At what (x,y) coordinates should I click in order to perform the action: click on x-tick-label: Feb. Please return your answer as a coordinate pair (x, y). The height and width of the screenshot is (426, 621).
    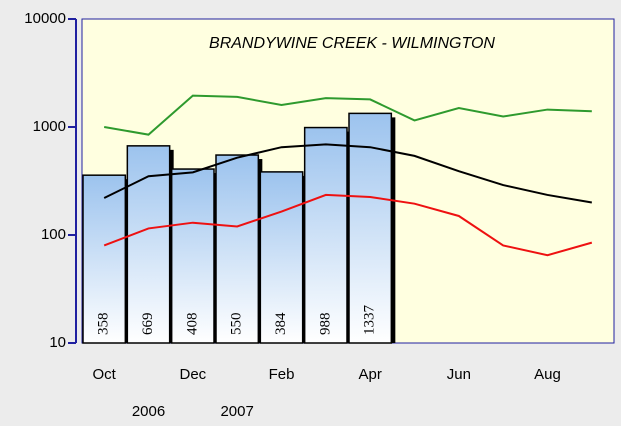
    Looking at the image, I should click on (282, 374).